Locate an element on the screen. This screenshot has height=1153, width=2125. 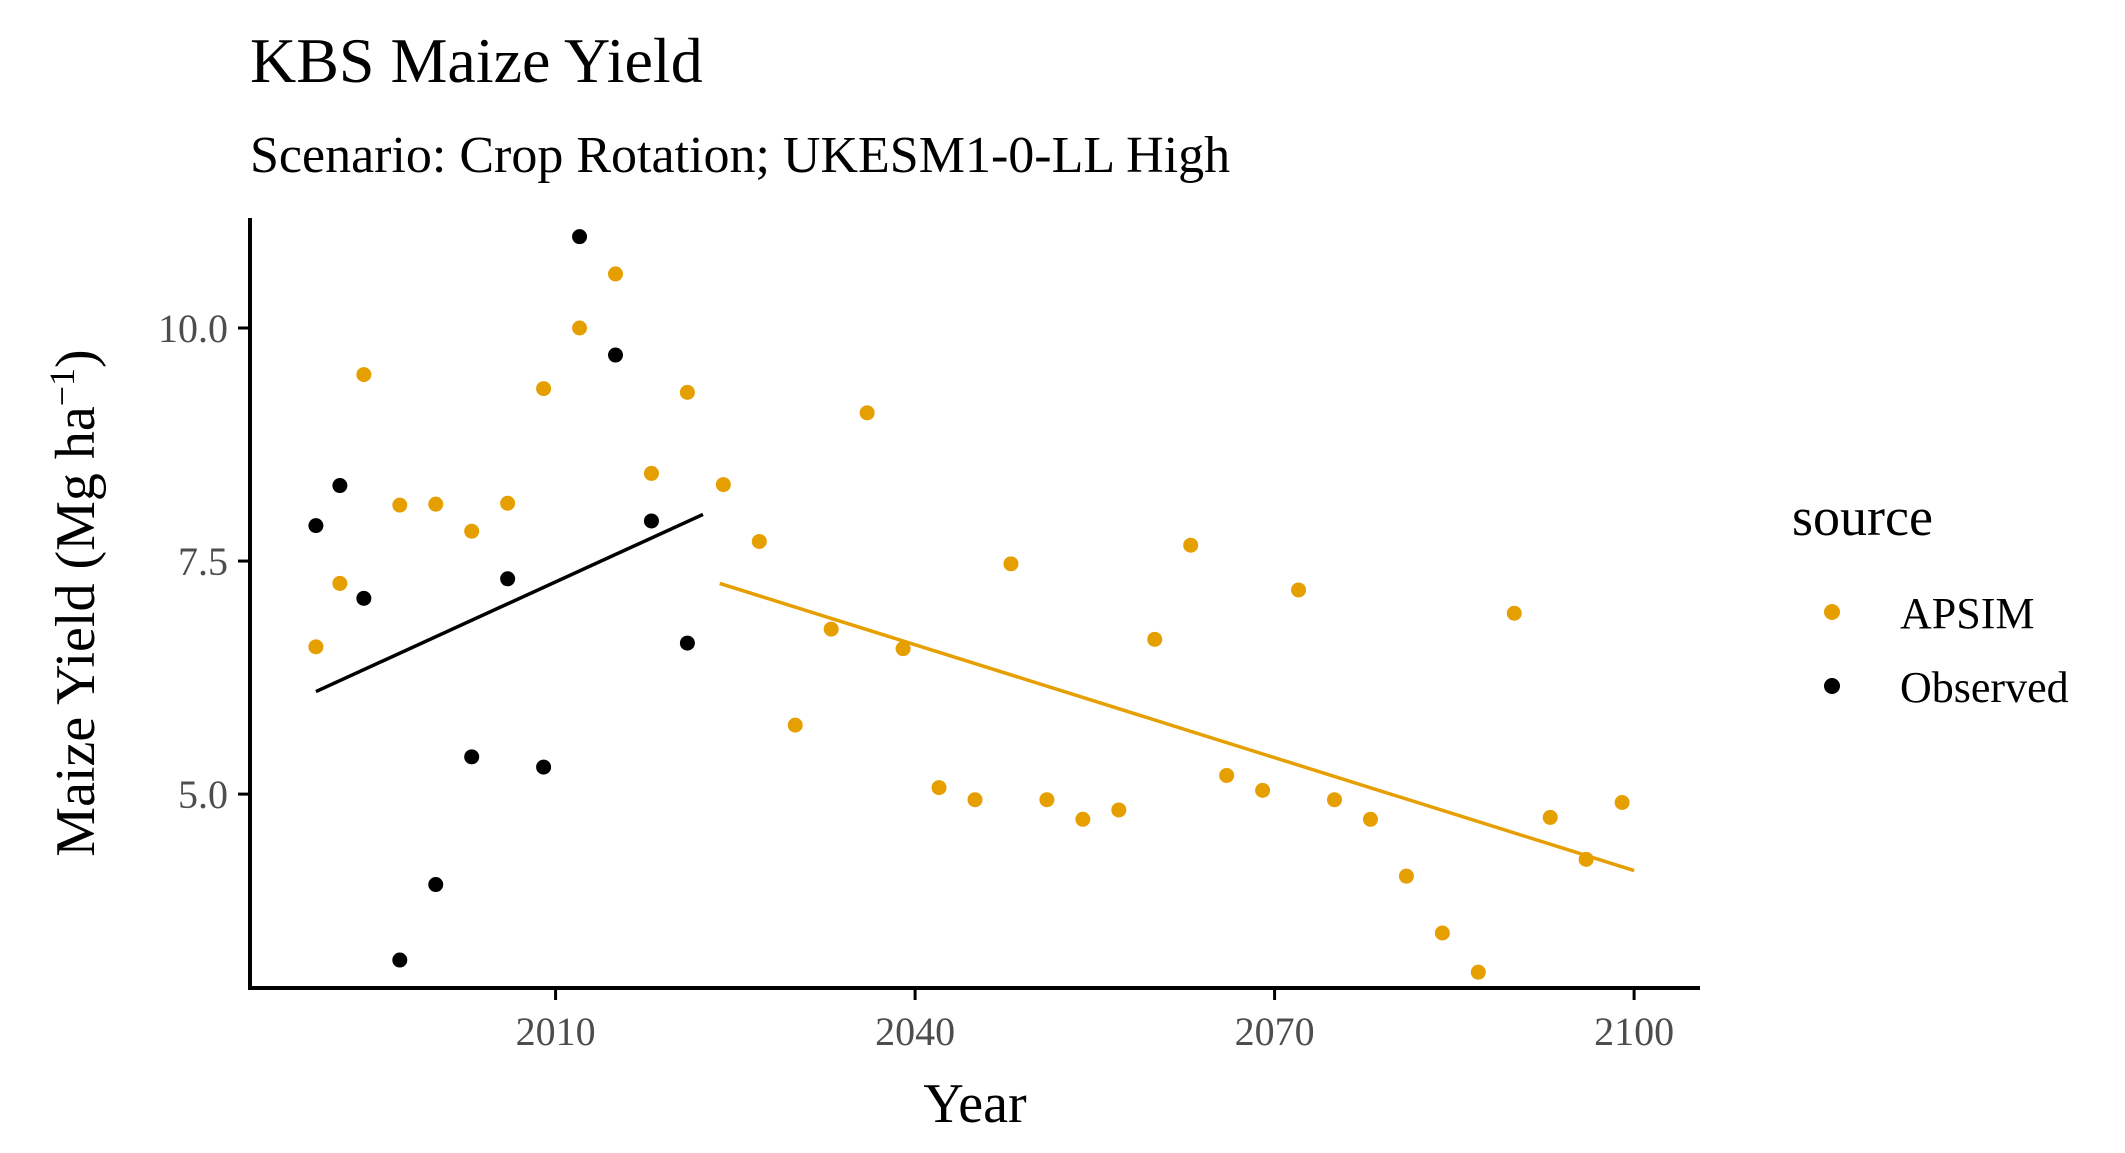
point-observed-1990 is located at coordinates (316, 526).